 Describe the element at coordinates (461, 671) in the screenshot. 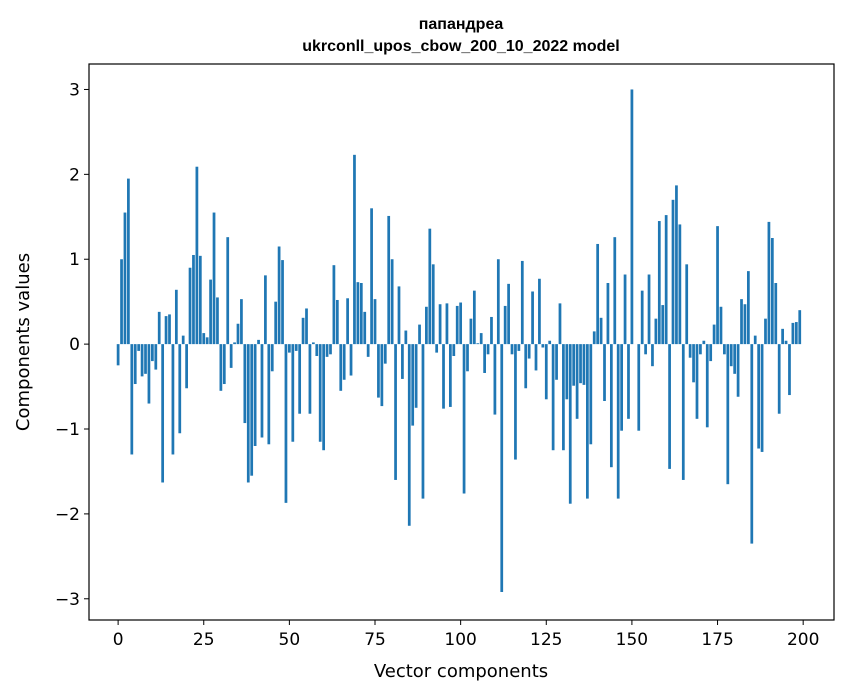

I see `x-axis-label: Vector components` at that location.